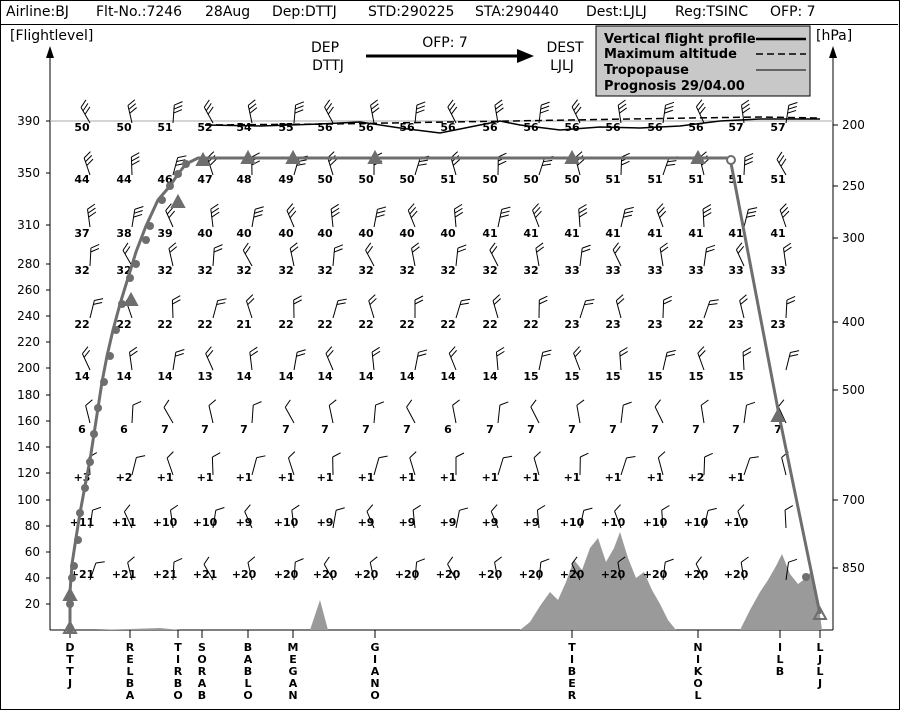 This screenshot has width=900, height=710. I want to click on temp-value: 33, so click(612, 270).